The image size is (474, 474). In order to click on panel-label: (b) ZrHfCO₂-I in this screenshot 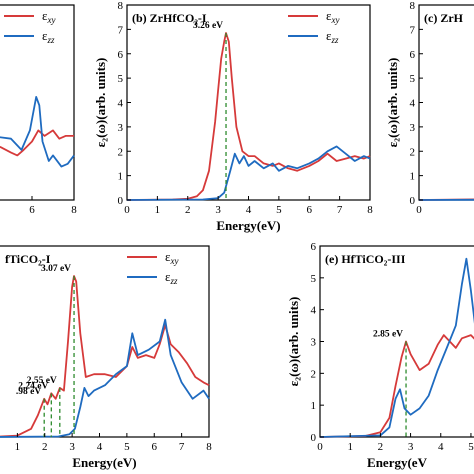, I will do `click(169, 18)`.